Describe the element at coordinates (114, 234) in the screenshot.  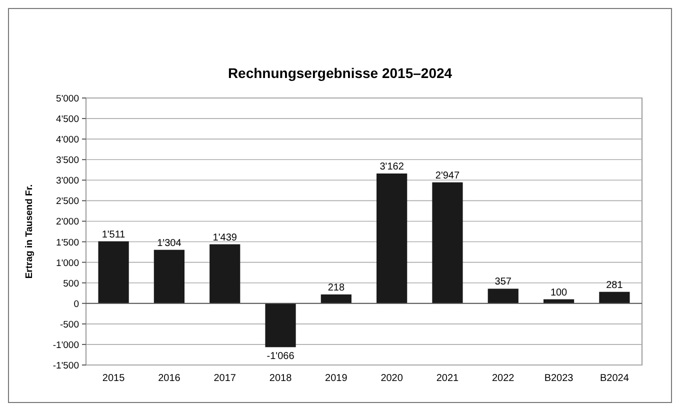
I see `data-label: 1'511` at that location.